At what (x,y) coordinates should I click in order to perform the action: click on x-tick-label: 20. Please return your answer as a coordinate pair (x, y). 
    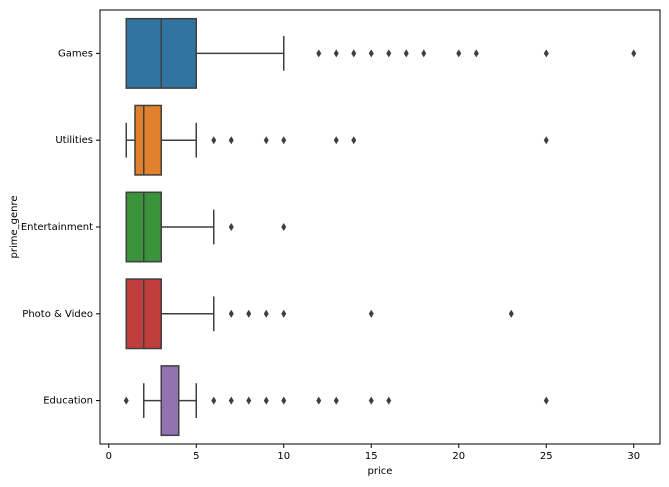
    Looking at the image, I should click on (458, 456).